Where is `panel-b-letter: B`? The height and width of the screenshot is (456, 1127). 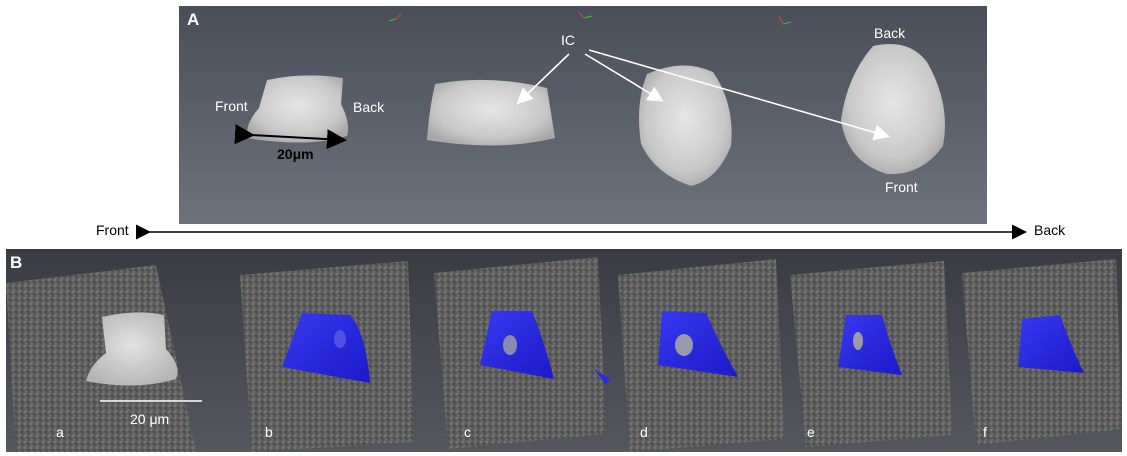 panel-b-letter: B is located at coordinates (16, 262).